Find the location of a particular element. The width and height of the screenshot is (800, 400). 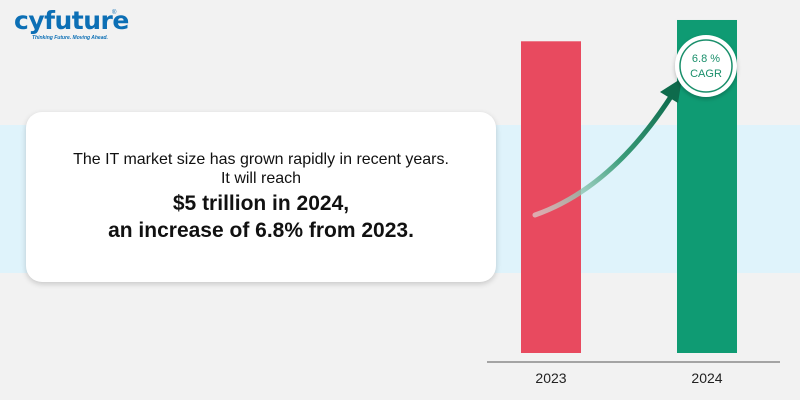

cagr-badge-ring is located at coordinates (706, 66).